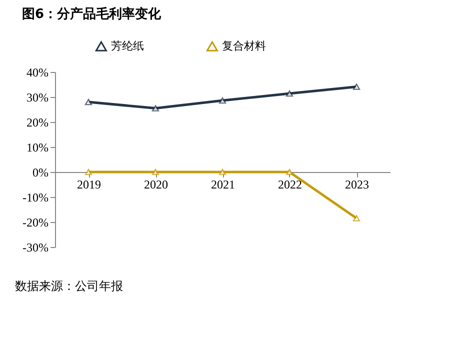 This screenshot has height=343, width=467. I want to click on x-tick-label: 2022, so click(290, 185).